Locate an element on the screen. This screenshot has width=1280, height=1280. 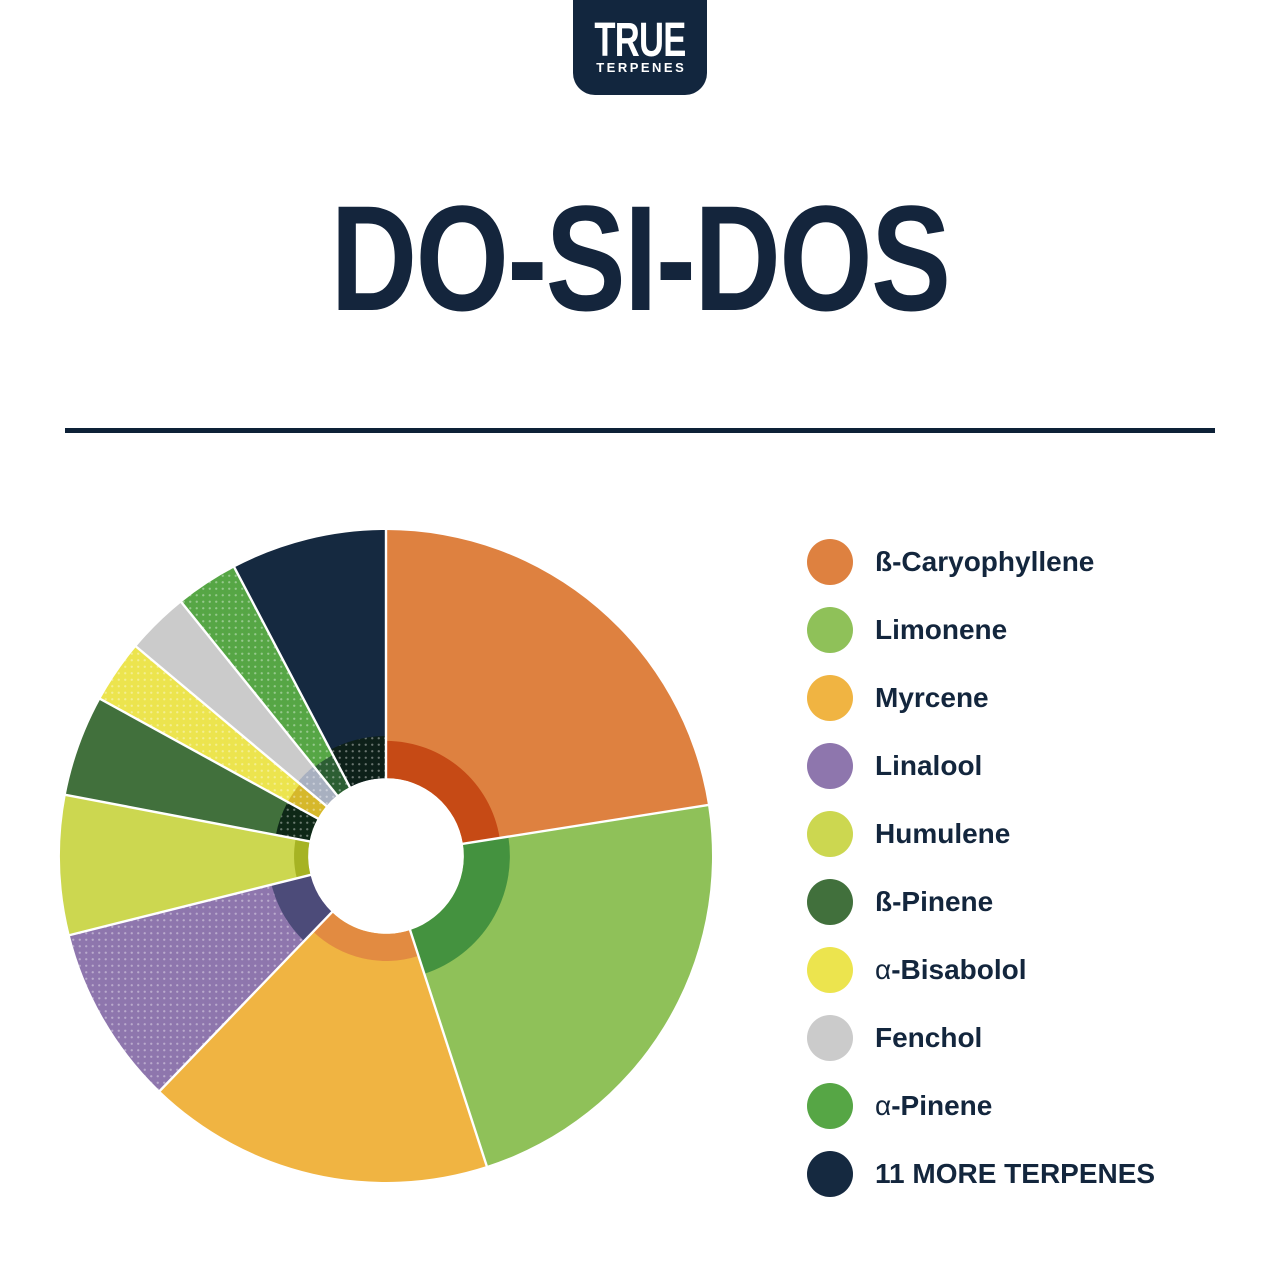
legend-item-label: -Pinene is located at coordinates (942, 1105).